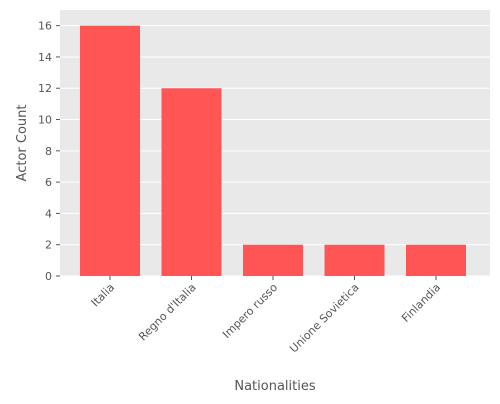 The image size is (500, 404). Describe the element at coordinates (45, 88) in the screenshot. I see `y-tick-label: 12` at that location.